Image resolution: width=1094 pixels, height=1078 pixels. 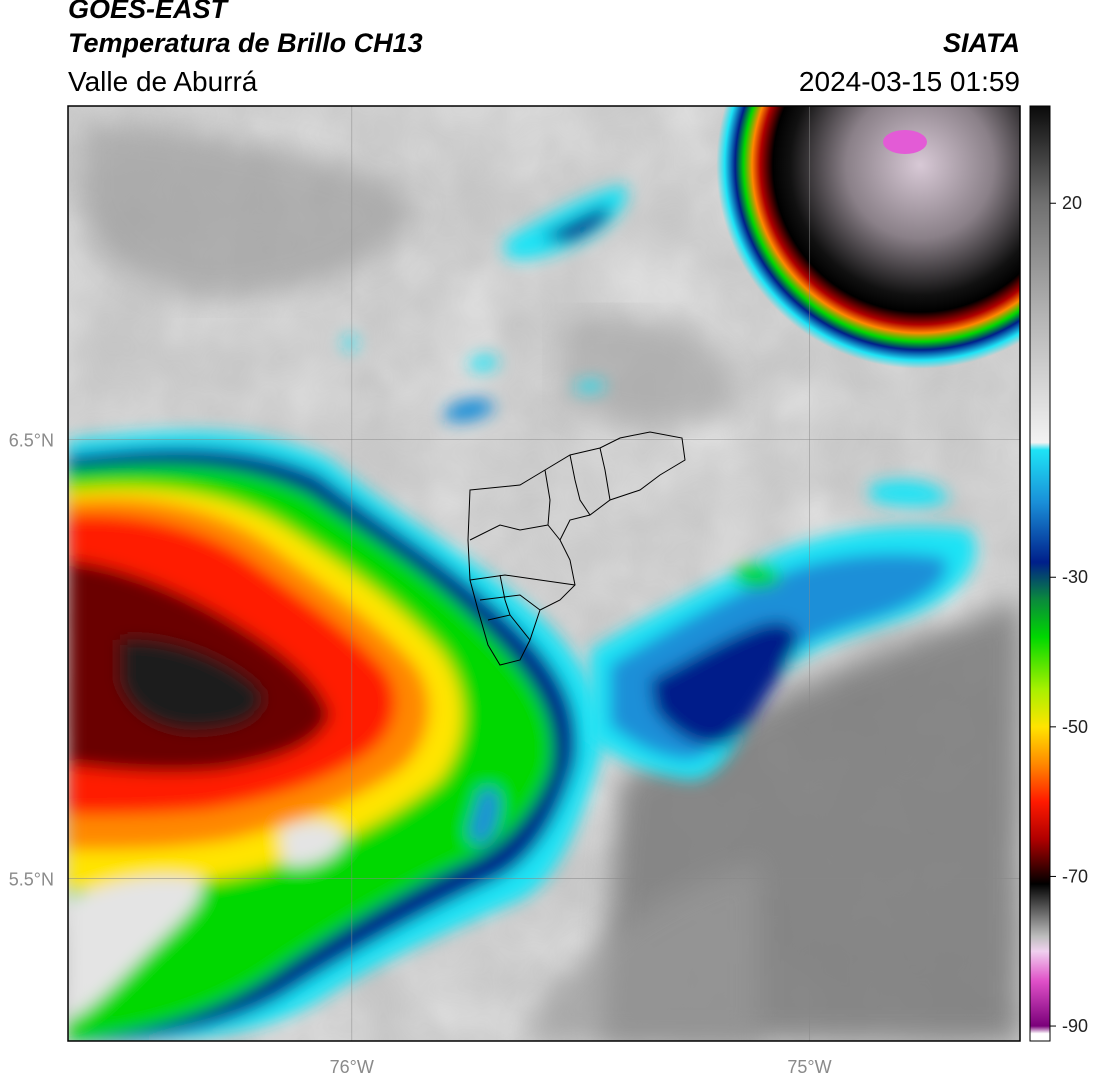 I want to click on product-title: Temperatura de Brillo CH13, so click(x=245, y=43).